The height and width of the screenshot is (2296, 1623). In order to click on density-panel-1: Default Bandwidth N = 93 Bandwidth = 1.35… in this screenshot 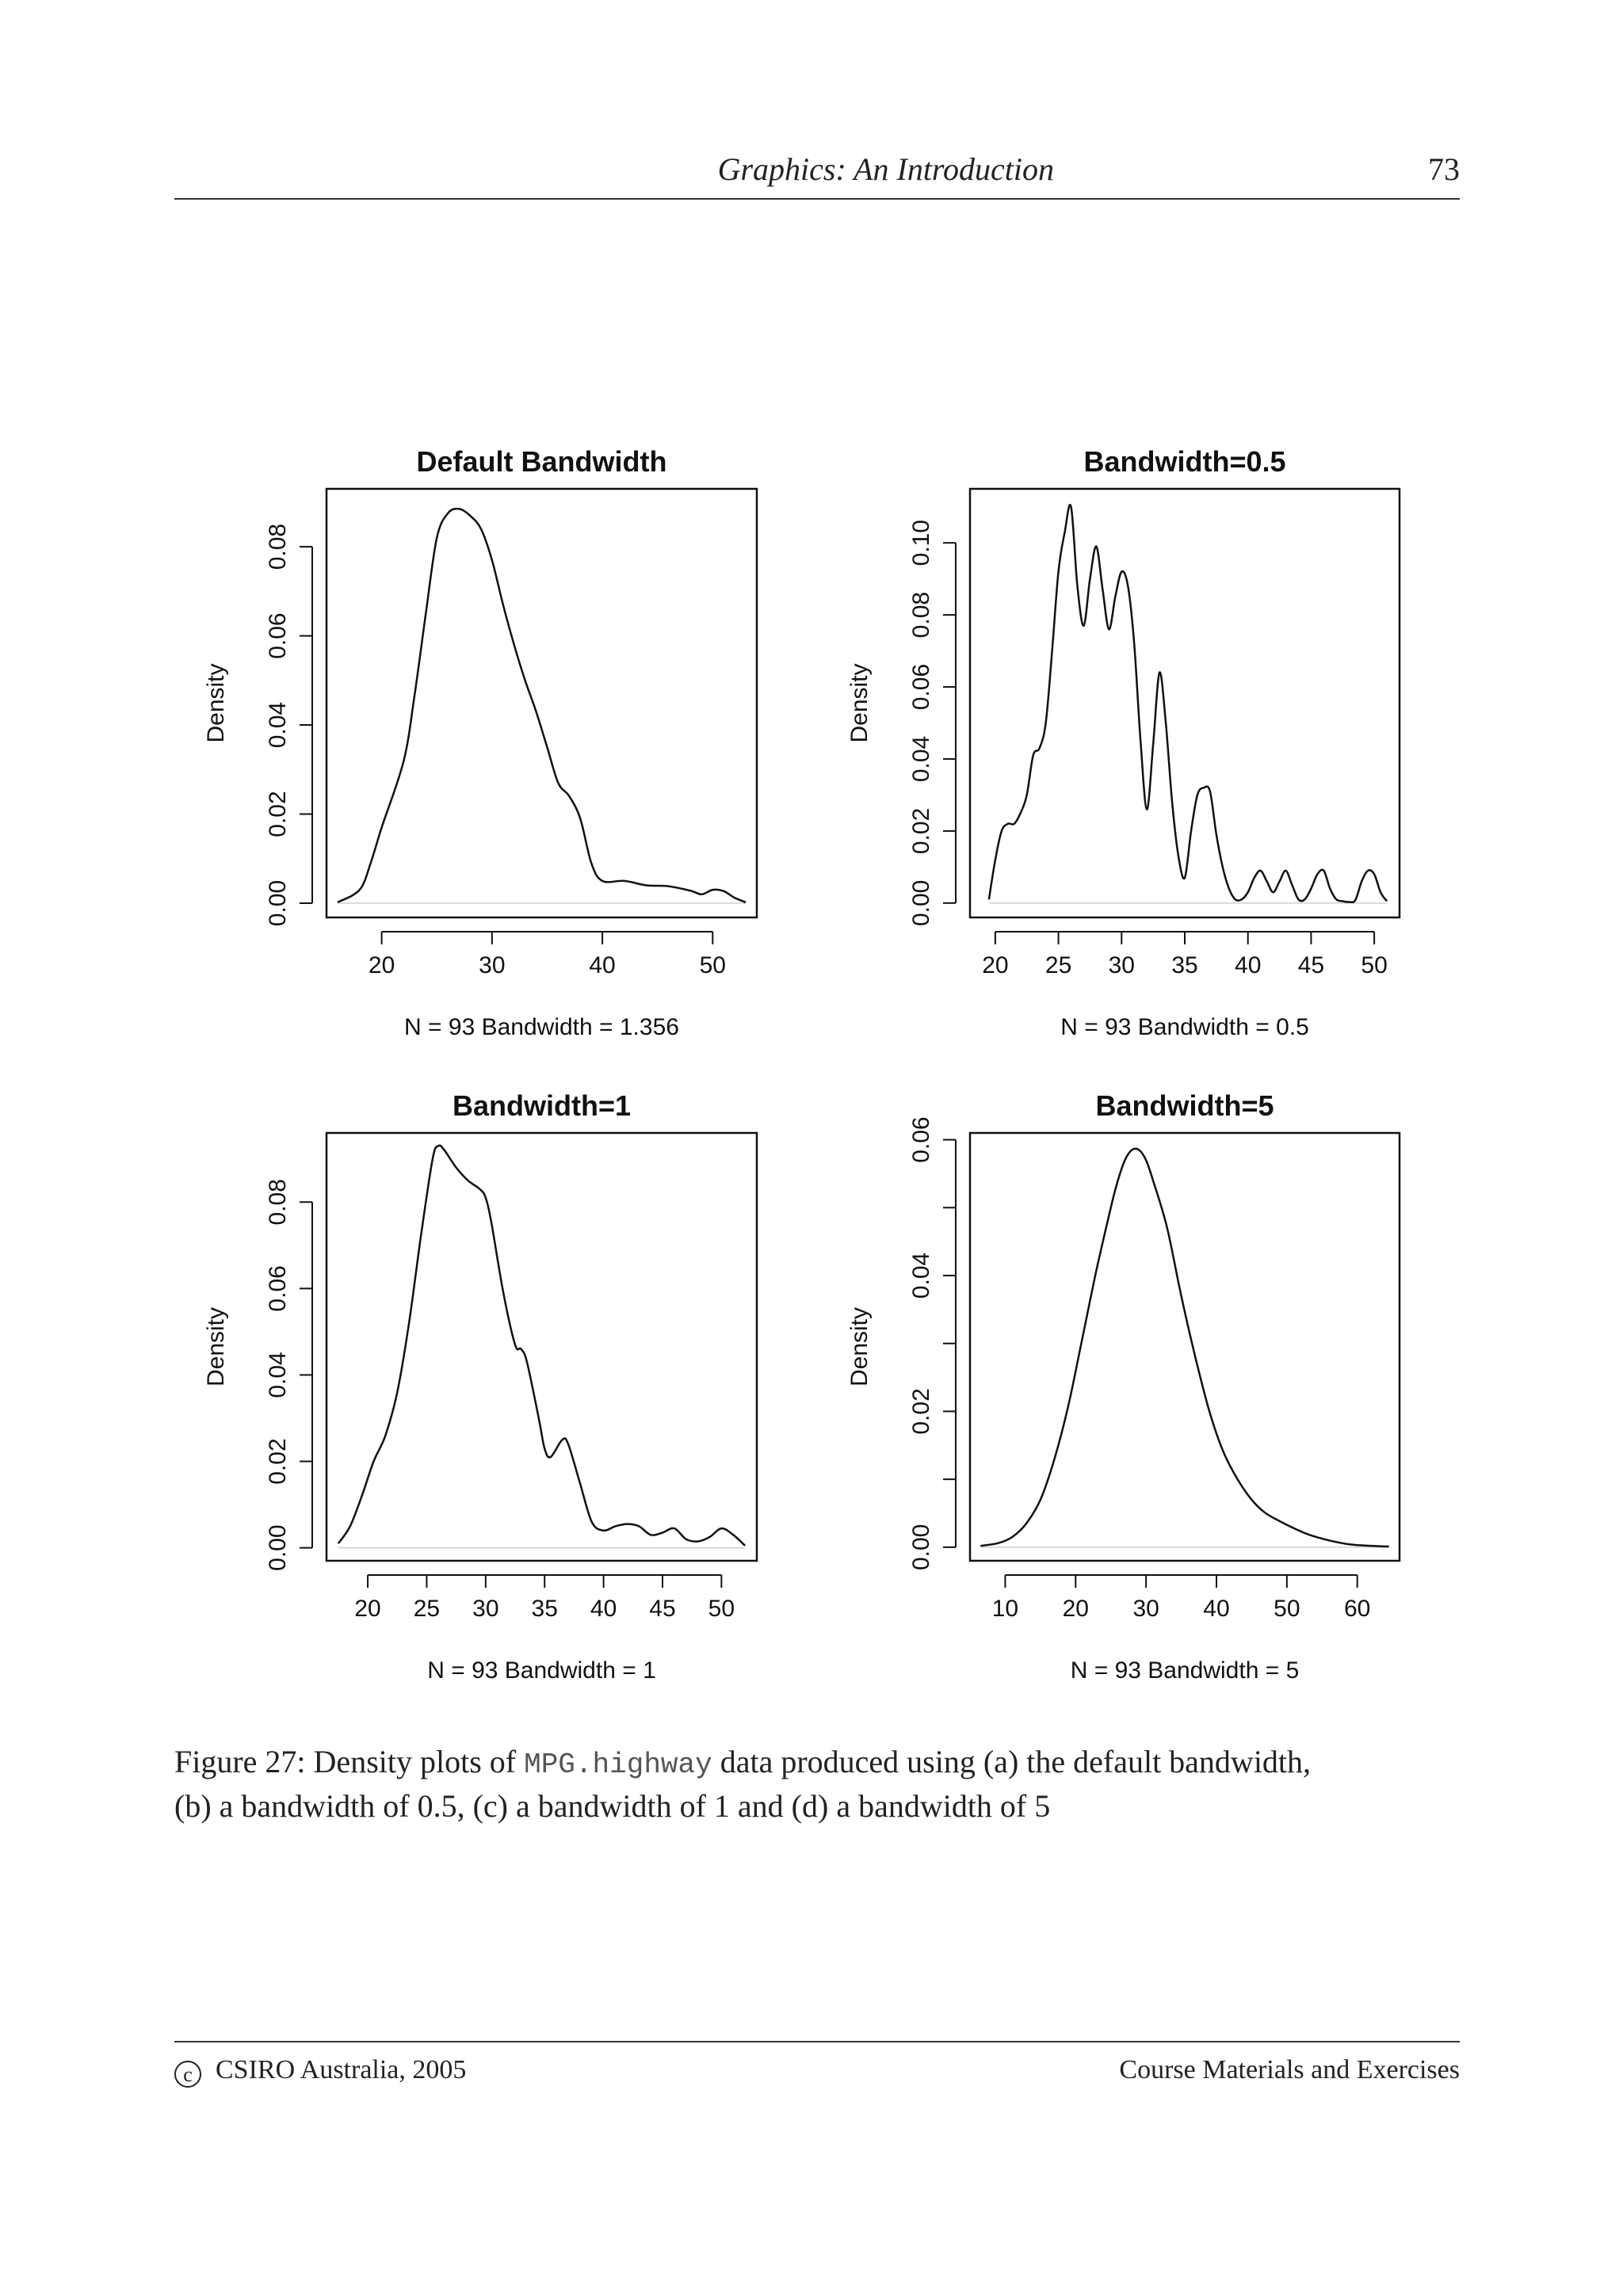, I will do `click(480, 742)`.